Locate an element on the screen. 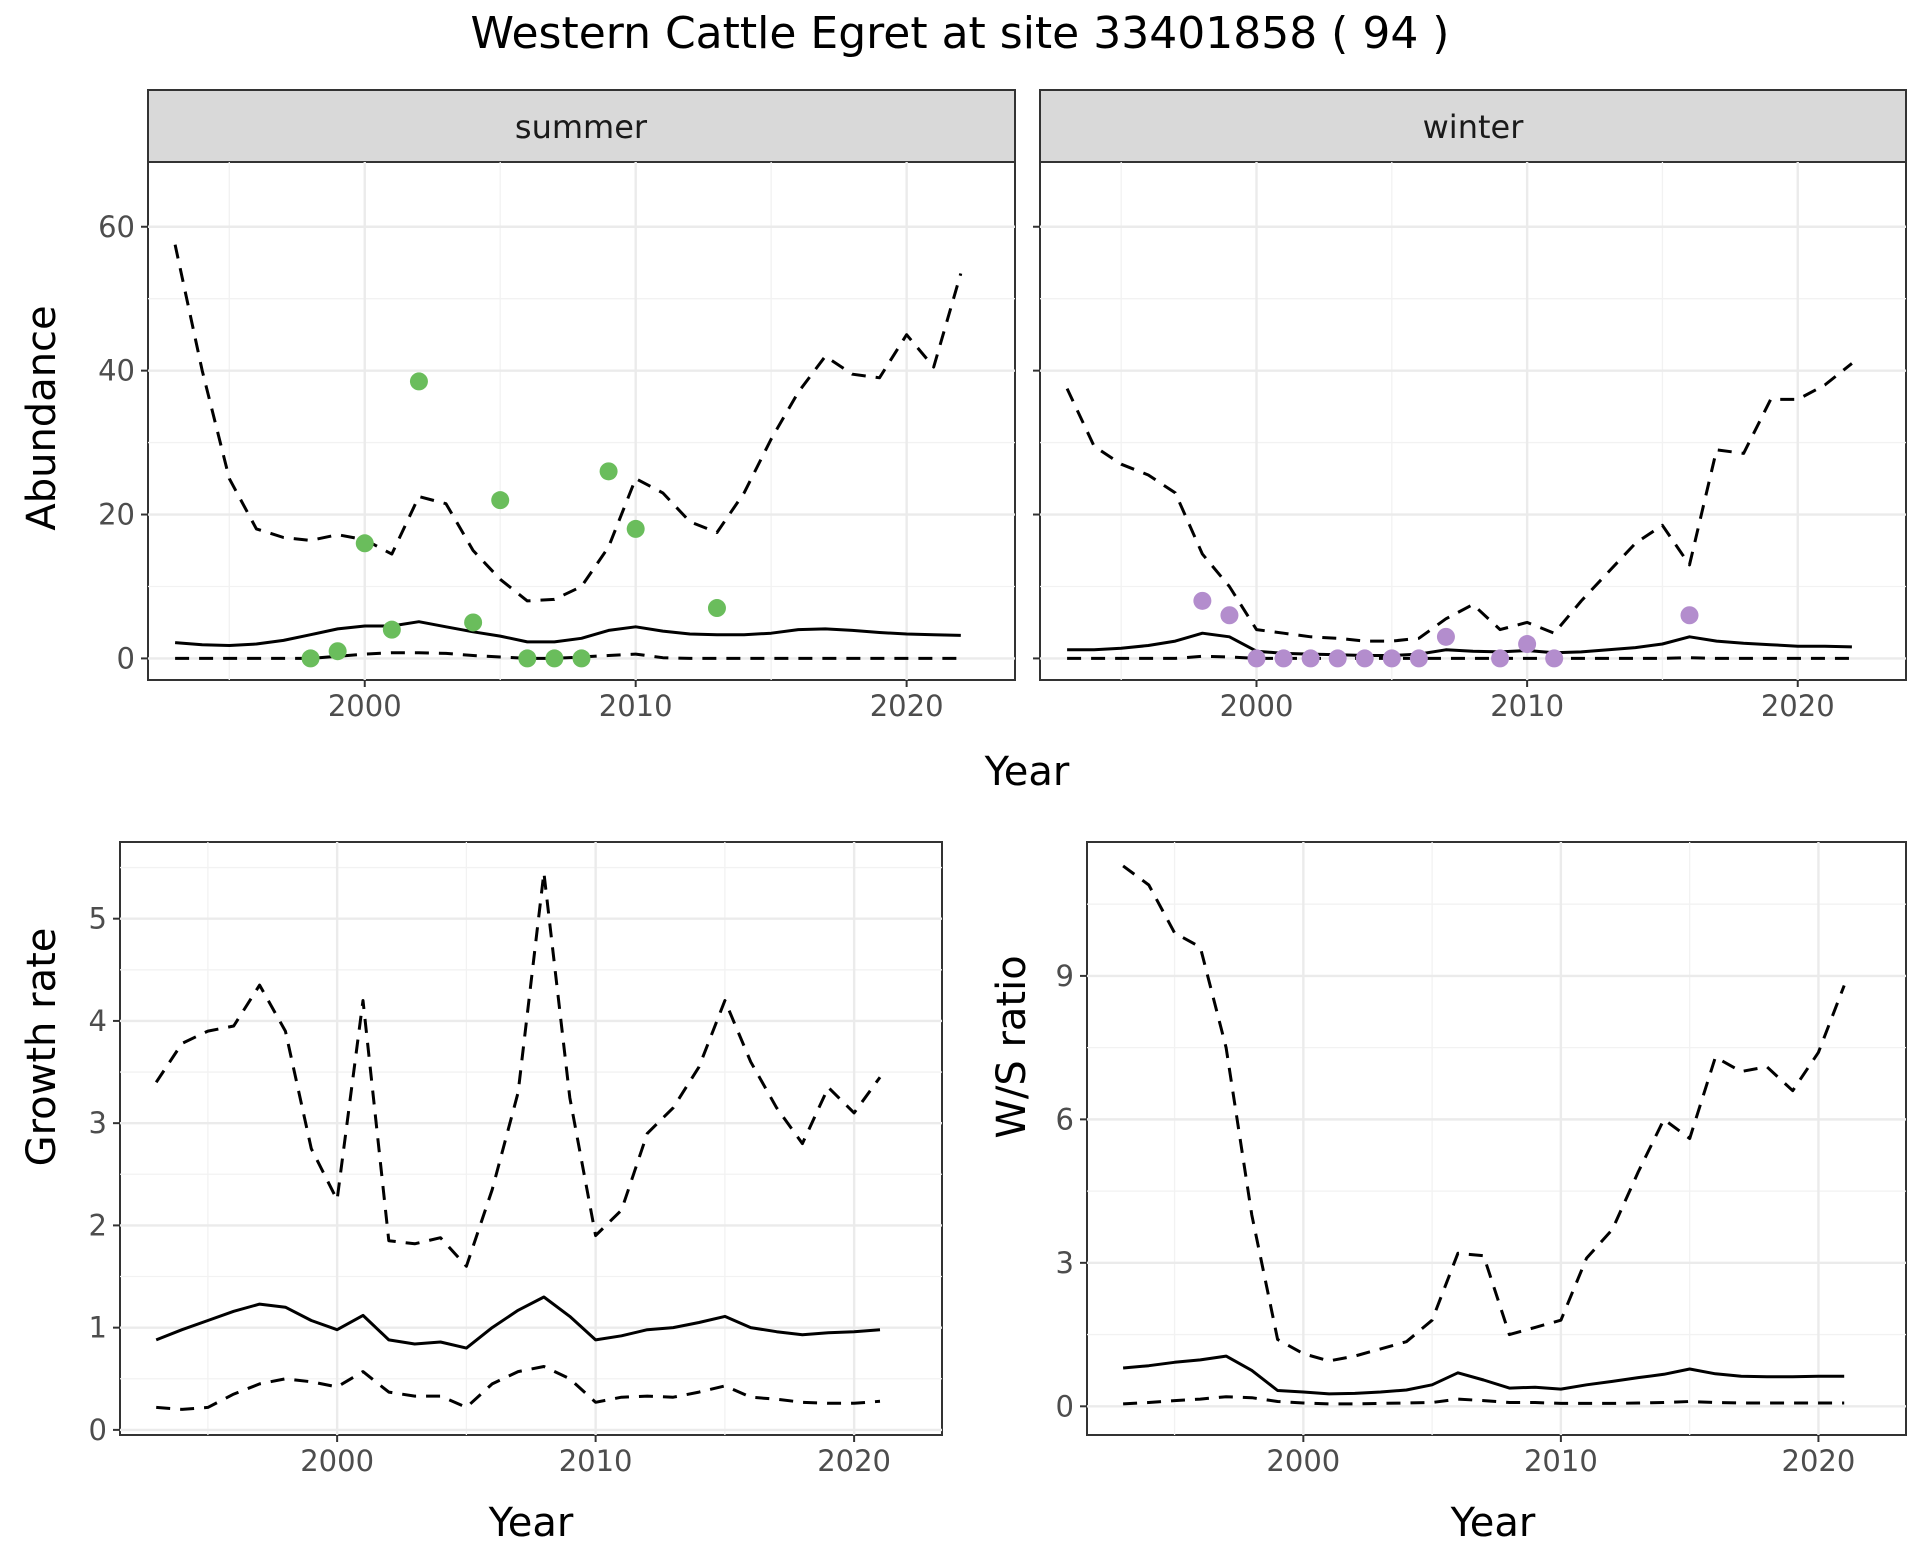 The image size is (1920, 1560). growth-xtick-label: 2010 is located at coordinates (596, 1461).